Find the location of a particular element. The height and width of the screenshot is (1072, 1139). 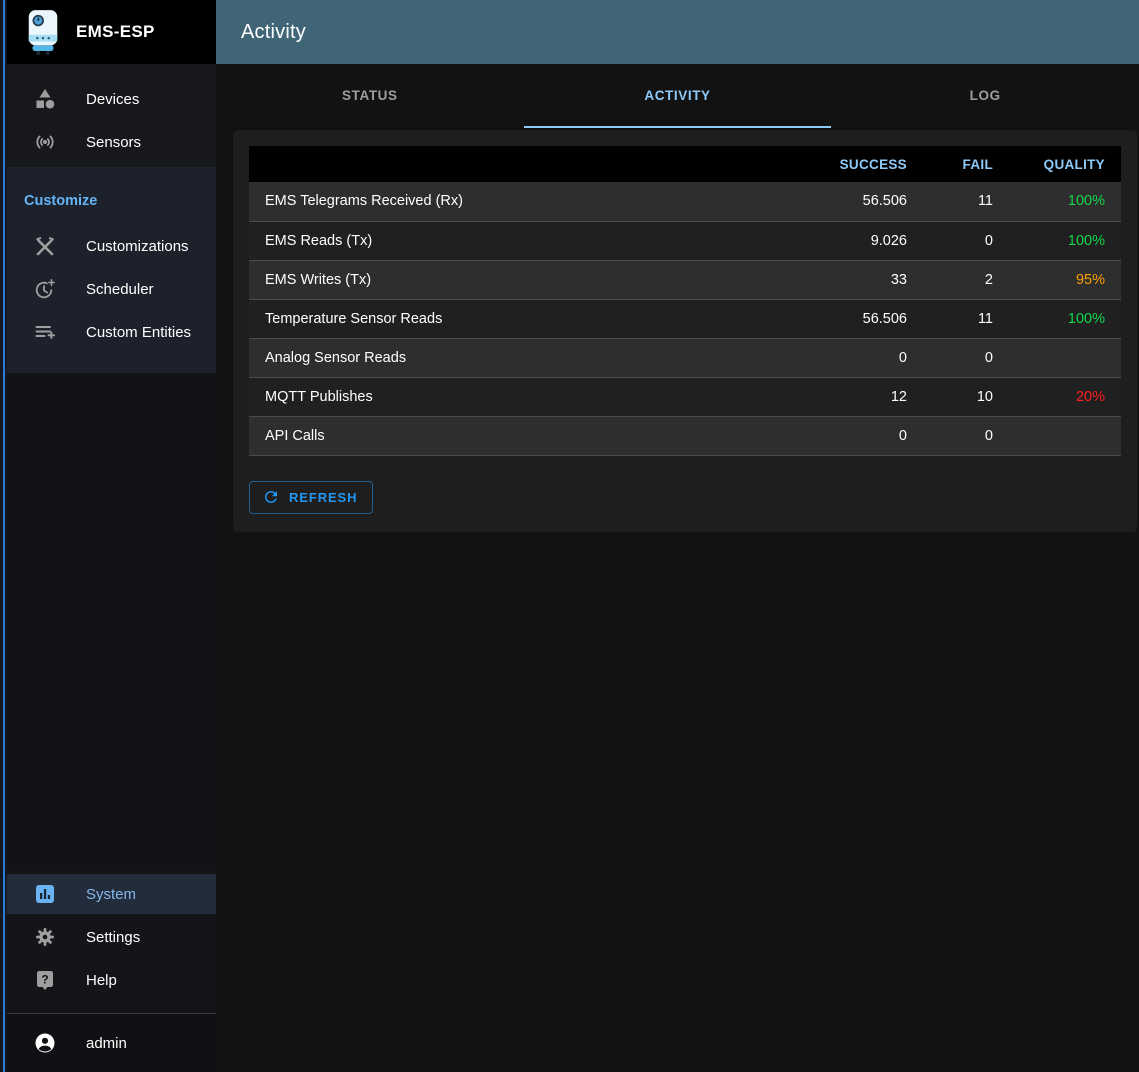

table-row: API Calls 0 0 is located at coordinates (685, 436).